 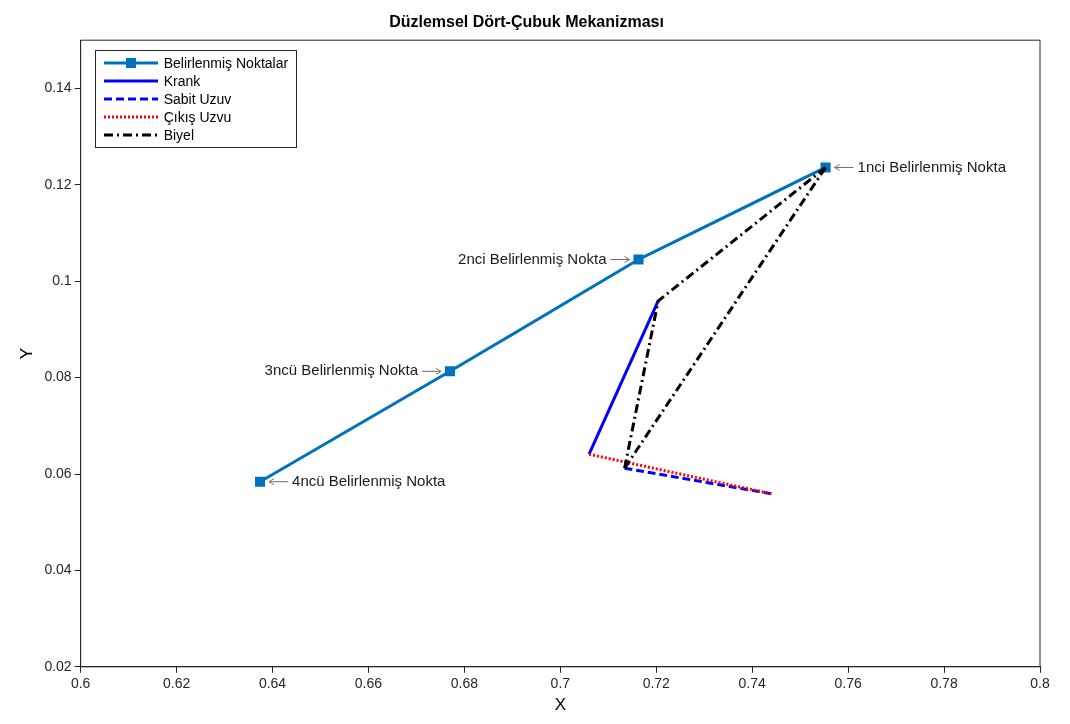 I want to click on x-axis-title: X, so click(x=560, y=705).